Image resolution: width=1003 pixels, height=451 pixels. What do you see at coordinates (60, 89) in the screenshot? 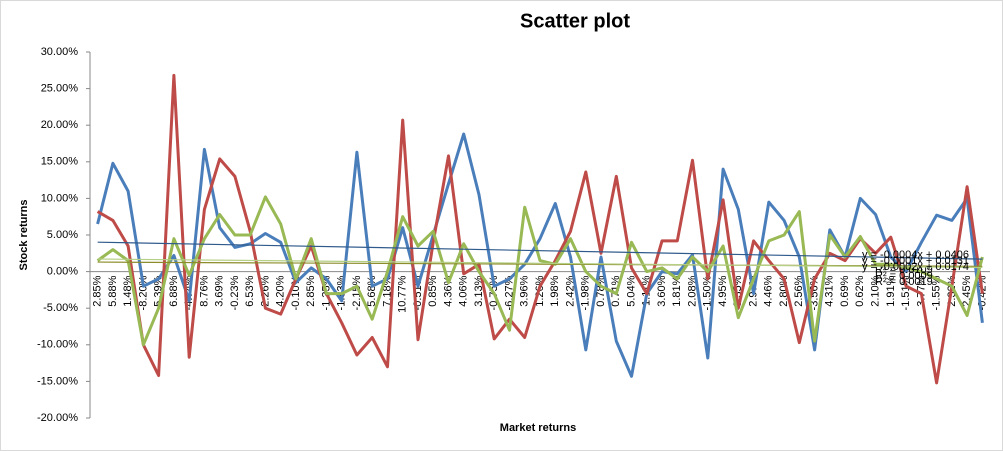
I see `y-tick-label: 25.00%` at bounding box center [60, 89].